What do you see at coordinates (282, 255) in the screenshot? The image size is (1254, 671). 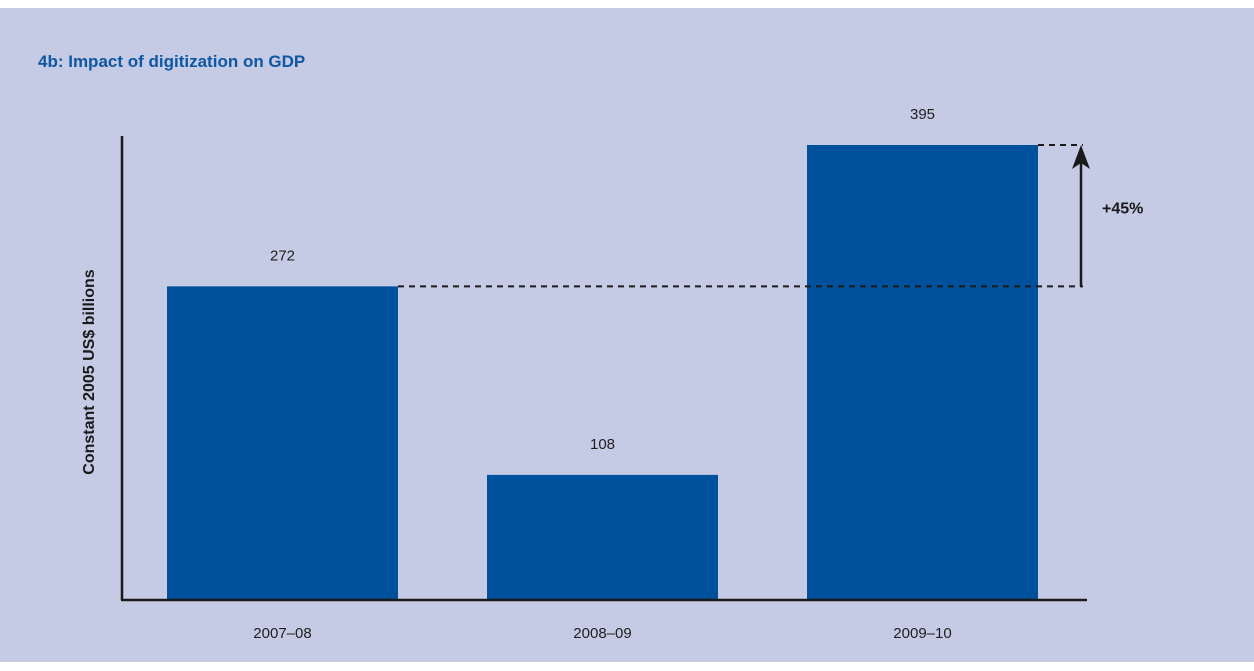 I see `value-label-0: 272` at bounding box center [282, 255].